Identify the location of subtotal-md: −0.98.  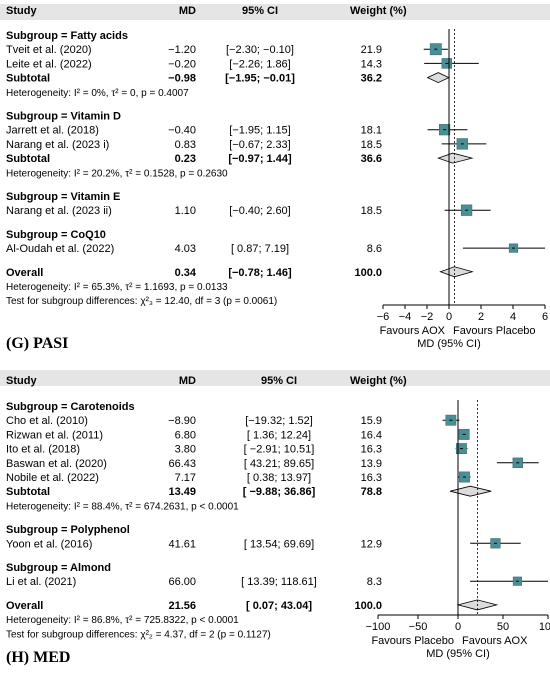
(182, 79).